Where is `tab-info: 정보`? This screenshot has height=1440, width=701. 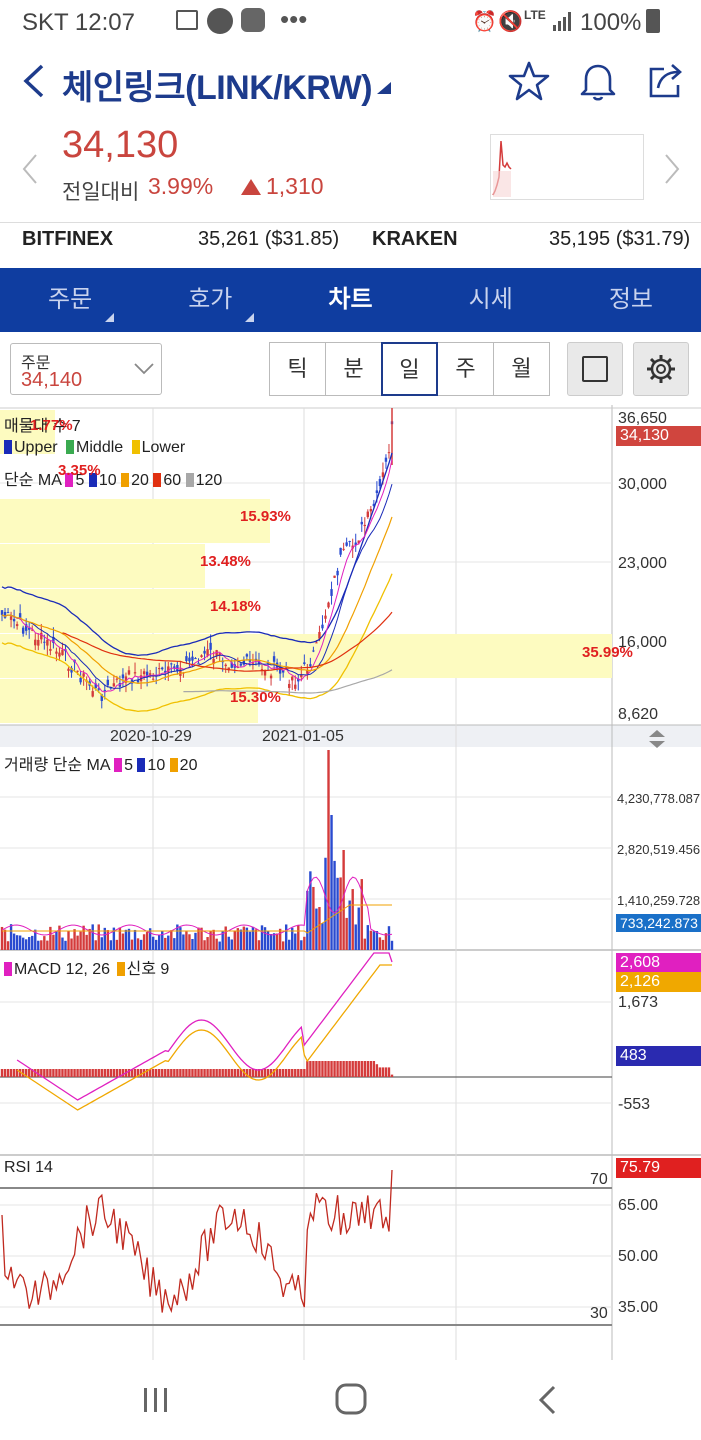
tab-info: 정보 is located at coordinates (631, 300).